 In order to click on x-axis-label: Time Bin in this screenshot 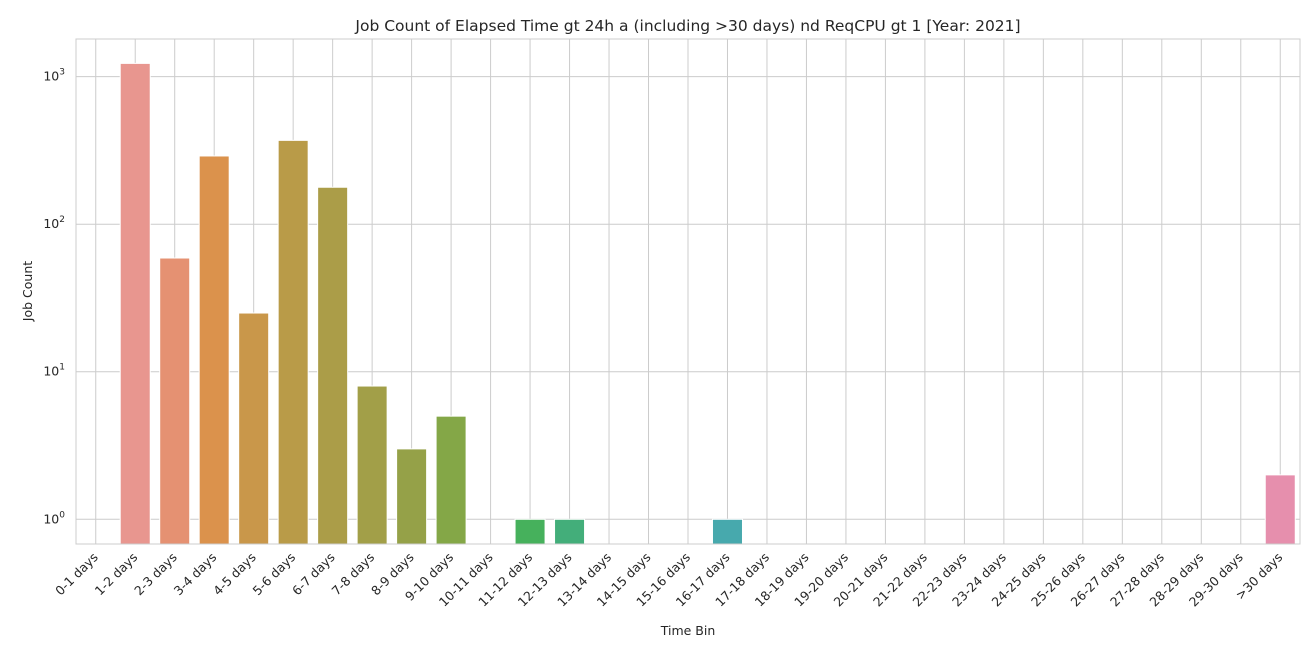, I will do `click(688, 630)`.